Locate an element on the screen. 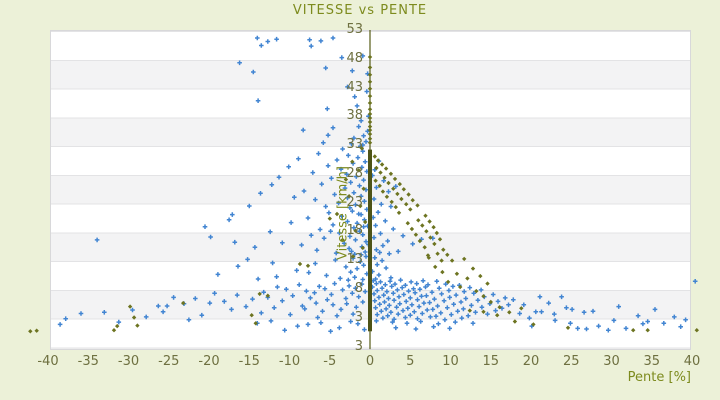  y-tick-label: 38 is located at coordinates (354, 116).